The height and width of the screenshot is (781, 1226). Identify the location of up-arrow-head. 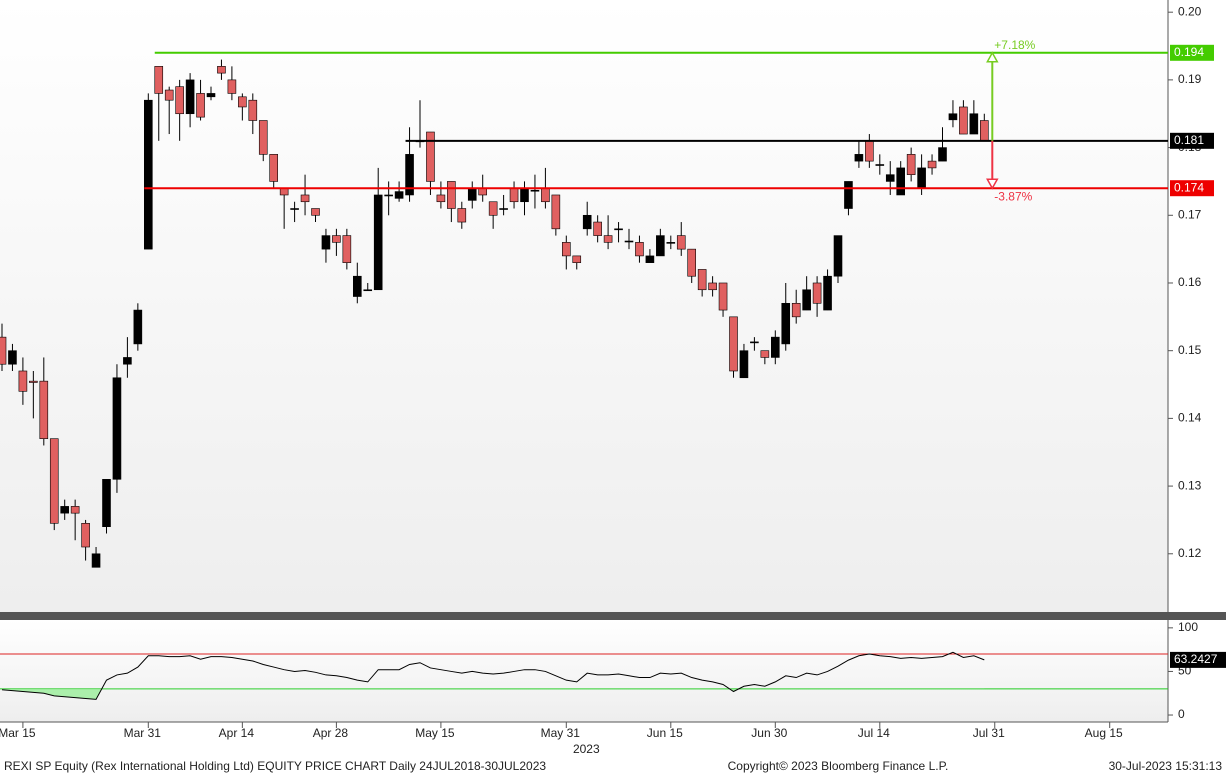
(992, 57).